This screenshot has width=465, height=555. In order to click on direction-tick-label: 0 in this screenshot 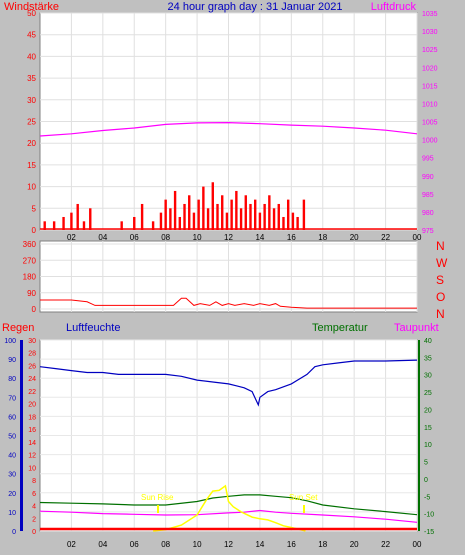, I will do `click(34, 309)`.